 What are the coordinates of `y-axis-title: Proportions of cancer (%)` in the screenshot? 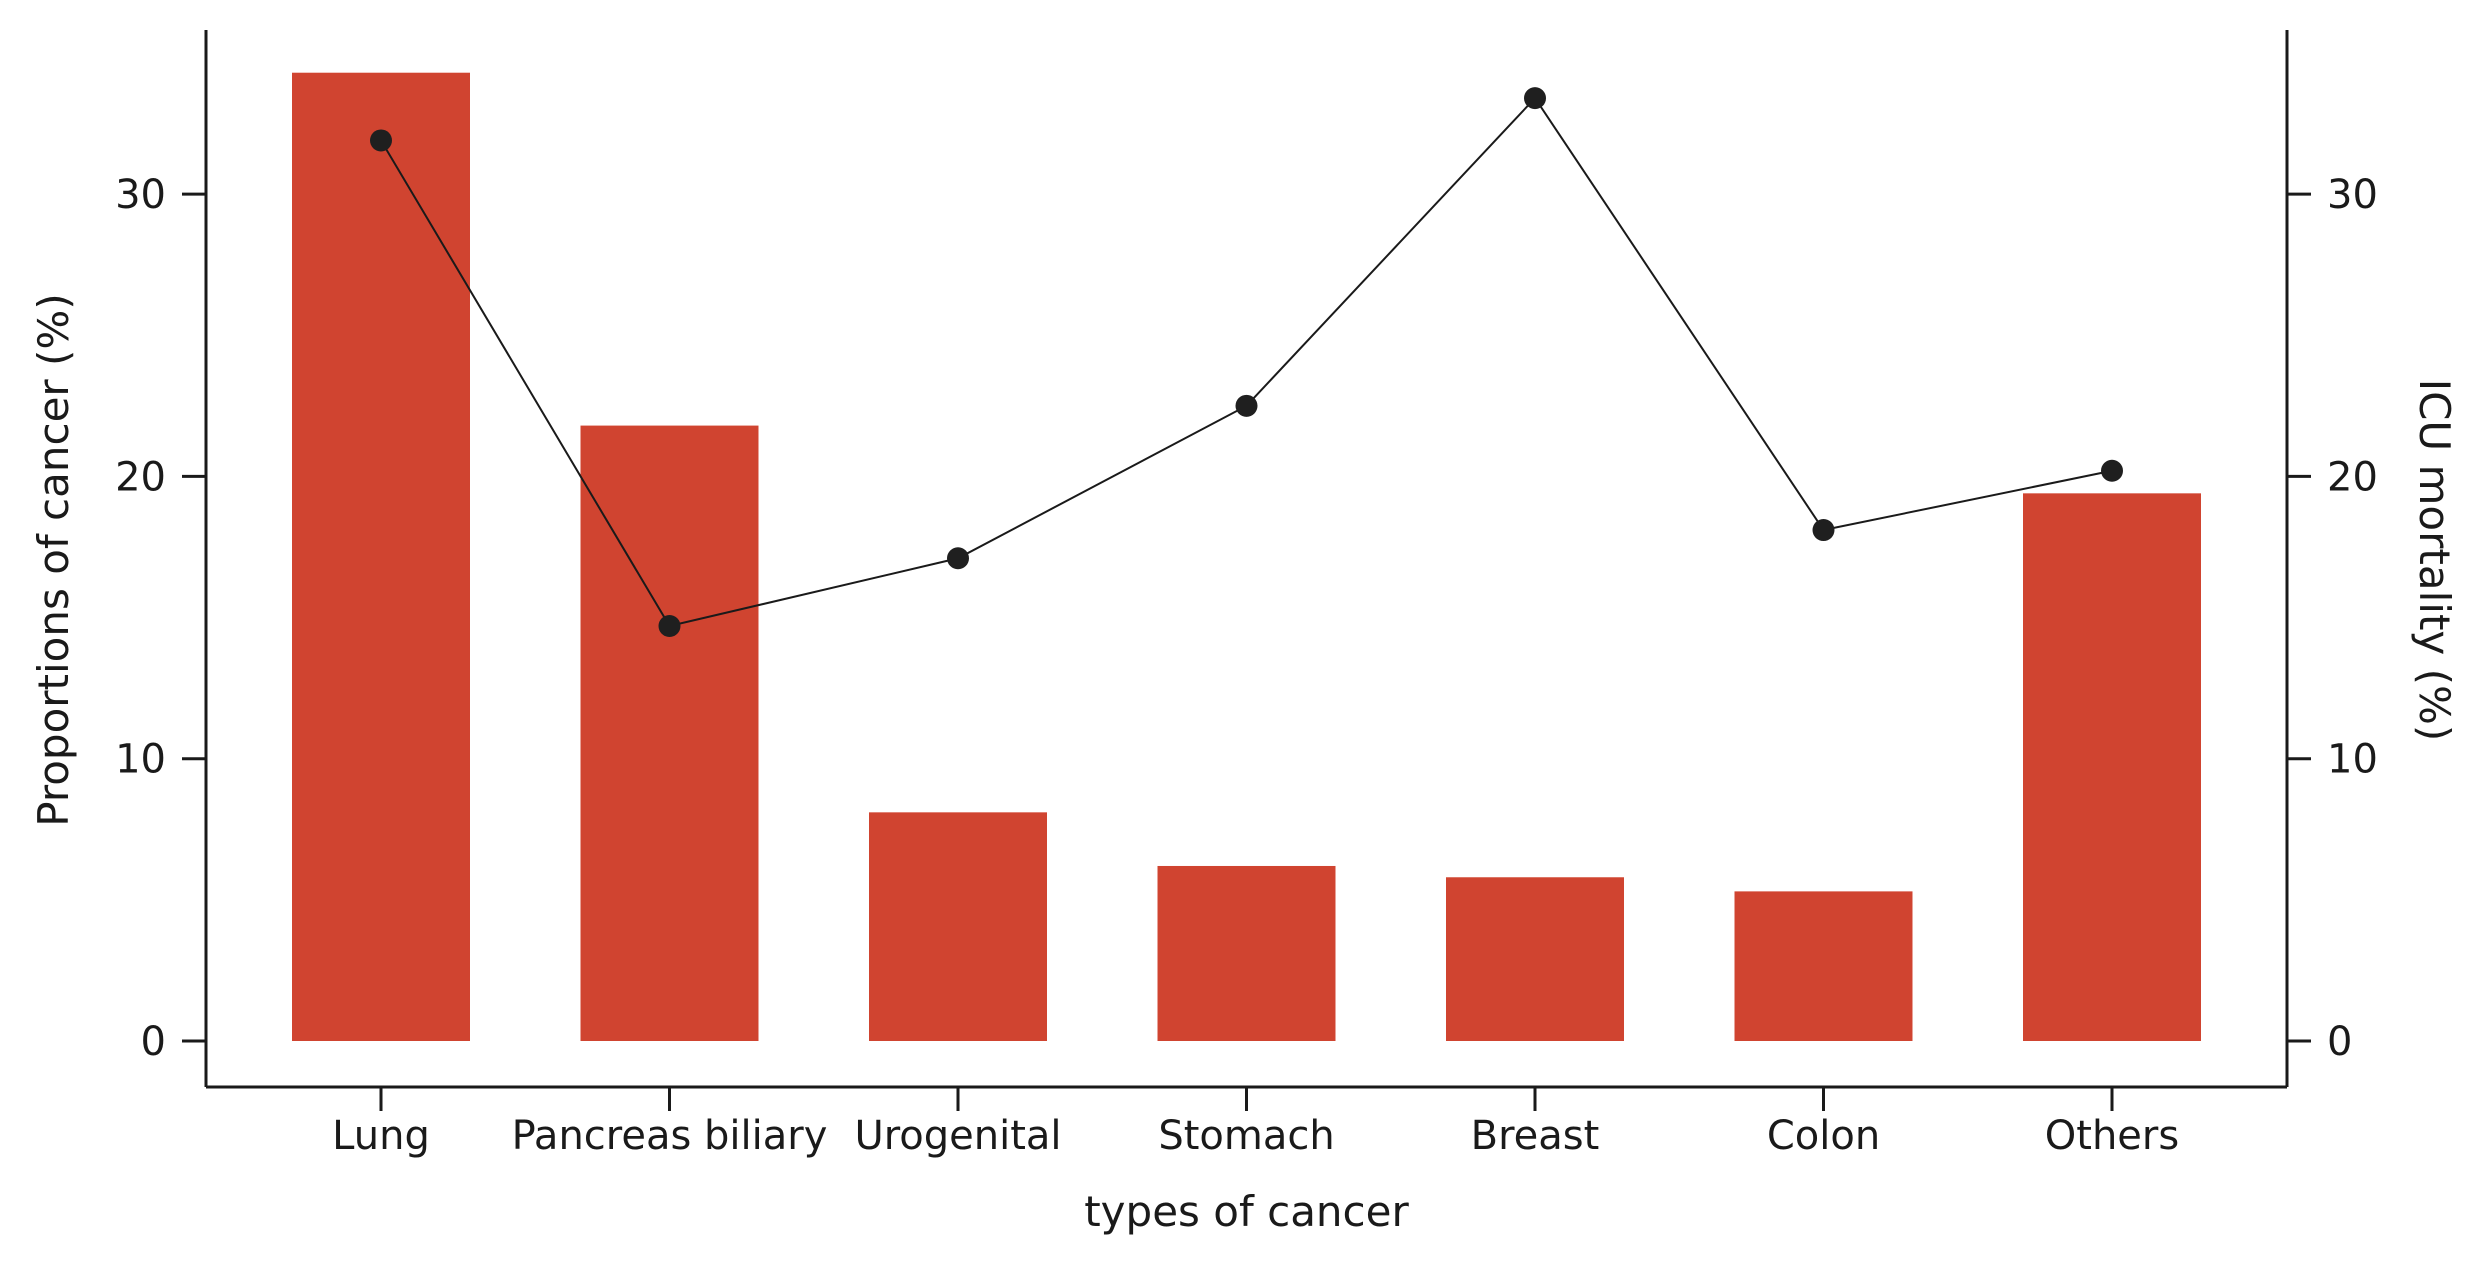 It's located at (53, 559).